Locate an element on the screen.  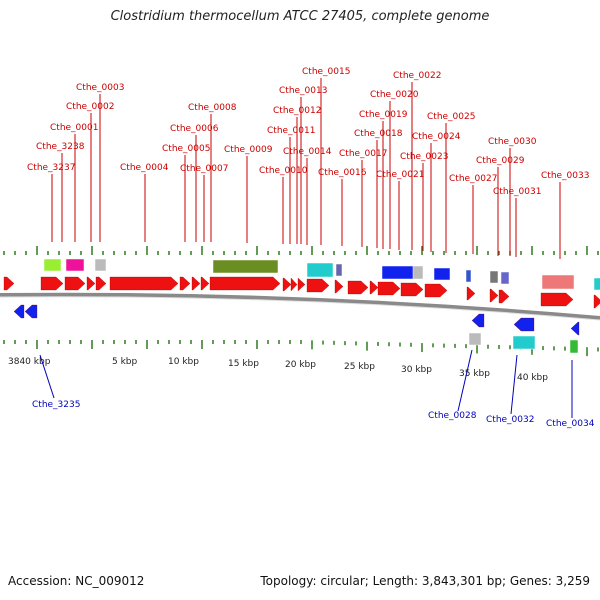
forward-gene-label: Cthe_0020 is located at coordinates (394, 95).